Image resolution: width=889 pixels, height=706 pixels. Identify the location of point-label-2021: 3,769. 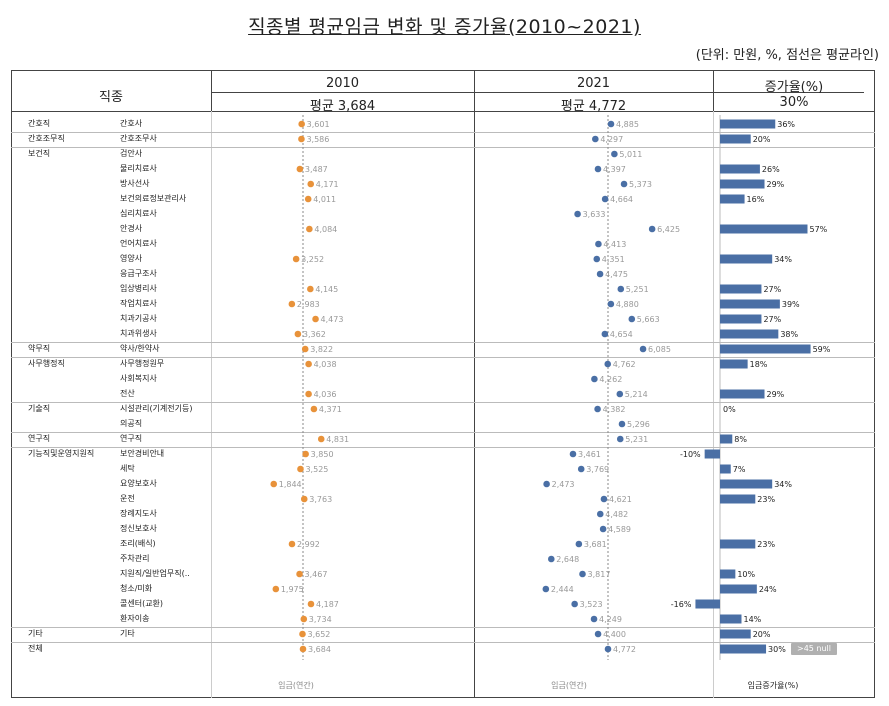
(597, 469).